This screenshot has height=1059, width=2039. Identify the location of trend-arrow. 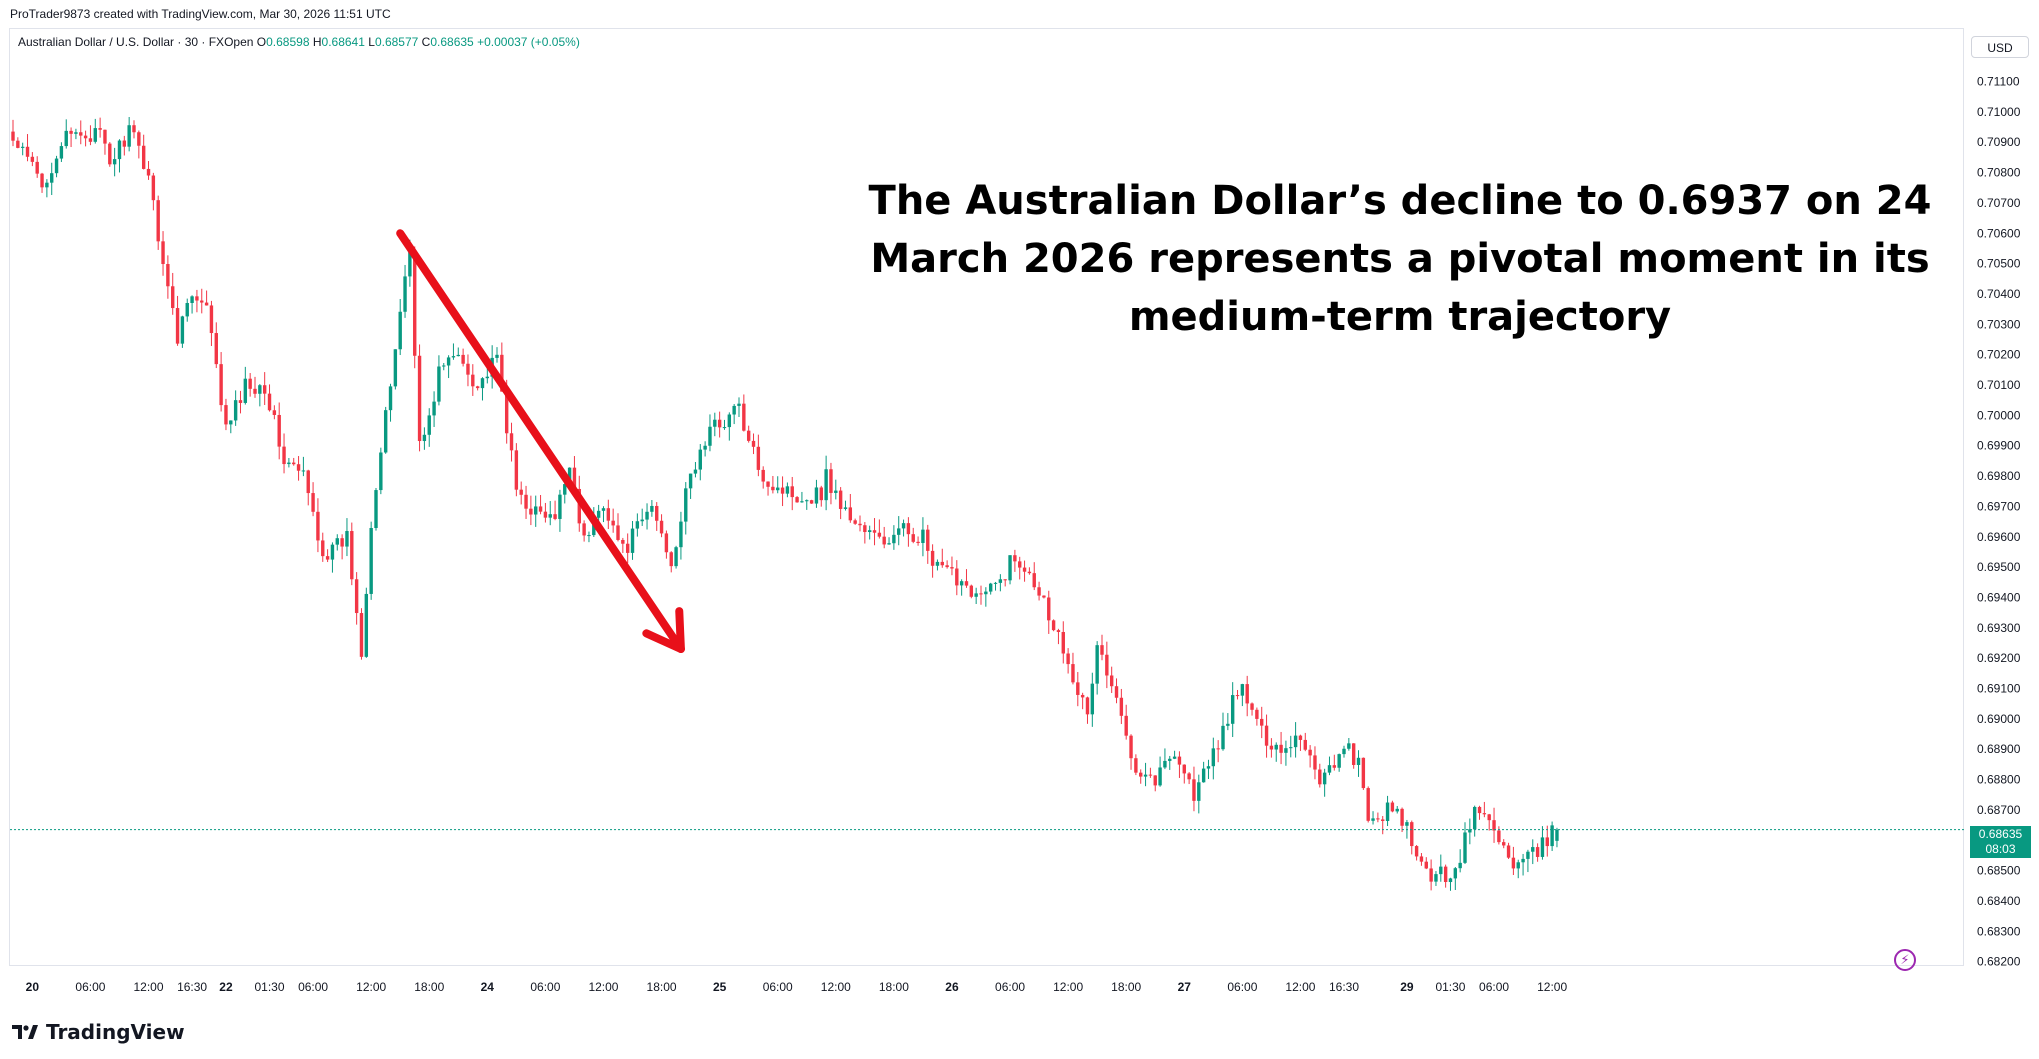
(540, 441).